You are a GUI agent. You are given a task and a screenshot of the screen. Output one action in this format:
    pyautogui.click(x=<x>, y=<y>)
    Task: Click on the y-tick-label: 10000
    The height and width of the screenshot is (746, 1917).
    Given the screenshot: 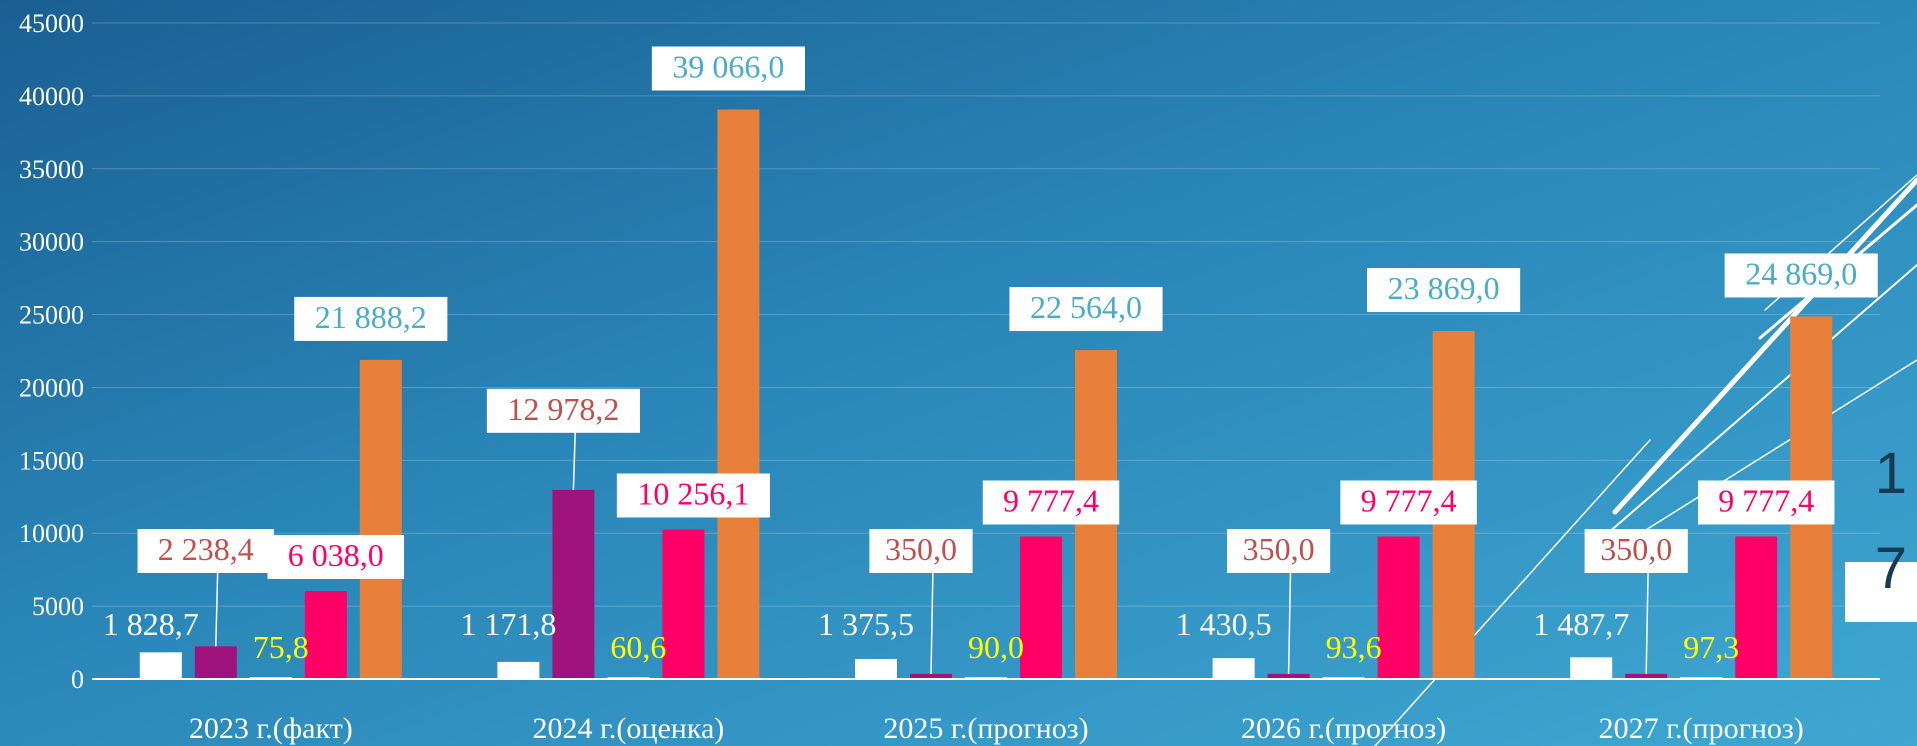 What is the action you would take?
    pyautogui.click(x=51, y=533)
    